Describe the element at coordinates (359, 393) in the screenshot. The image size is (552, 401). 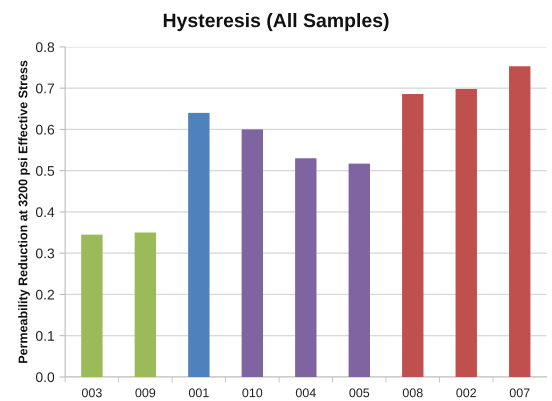
I see `x-tick-label: 005` at that location.